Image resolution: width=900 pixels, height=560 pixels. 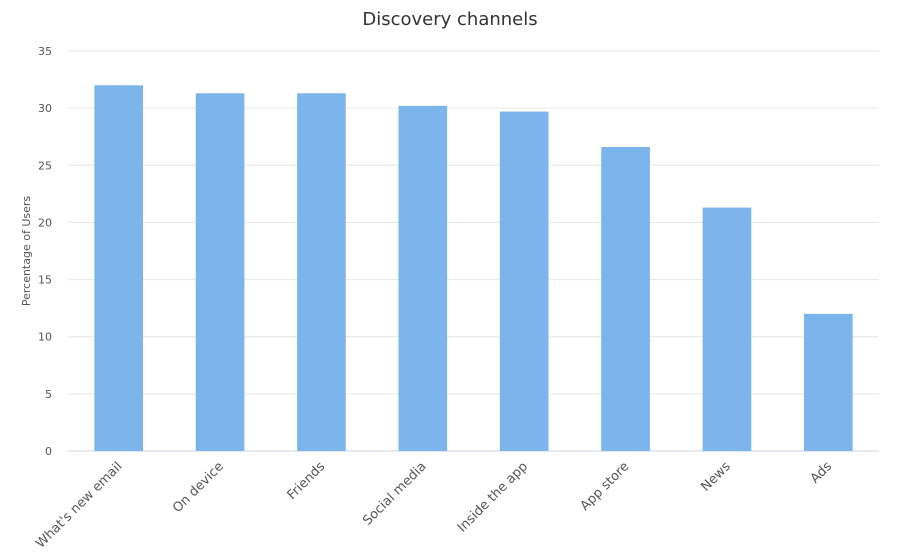 I want to click on x-tick-label: App store, so click(x=605, y=486).